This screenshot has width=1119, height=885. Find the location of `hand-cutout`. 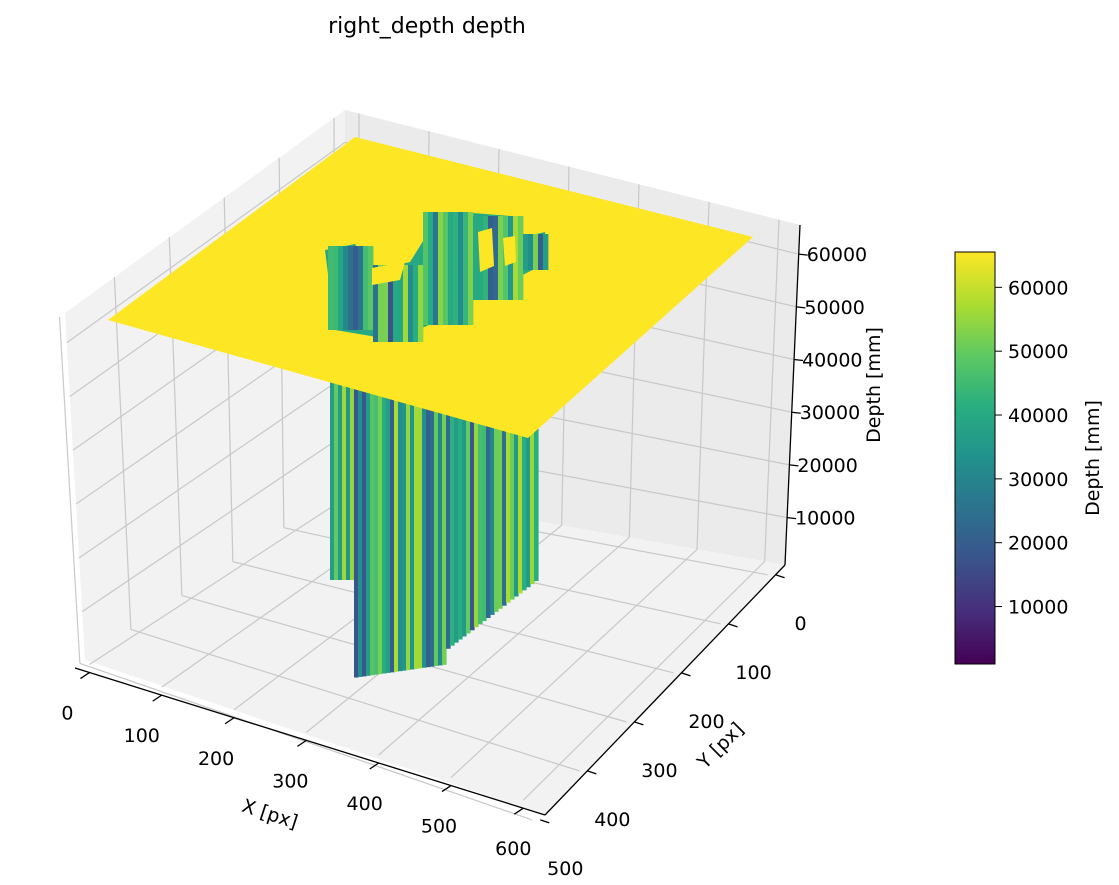

hand-cutout is located at coordinates (437, 277).